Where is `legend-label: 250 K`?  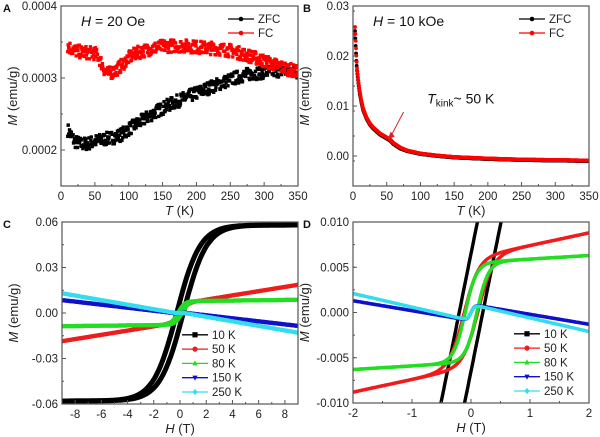
legend-label: 250 K is located at coordinates (559, 392).